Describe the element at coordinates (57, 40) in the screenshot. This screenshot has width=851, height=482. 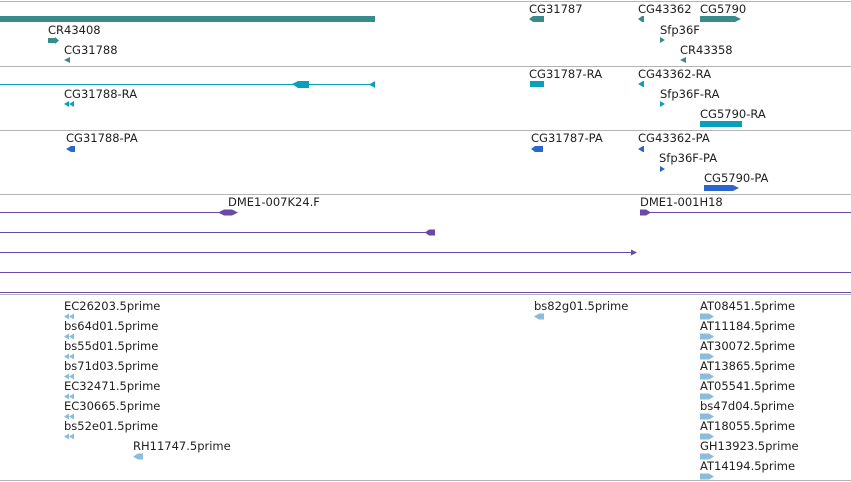
I see `gene-feature-cr43408-arrow` at that location.